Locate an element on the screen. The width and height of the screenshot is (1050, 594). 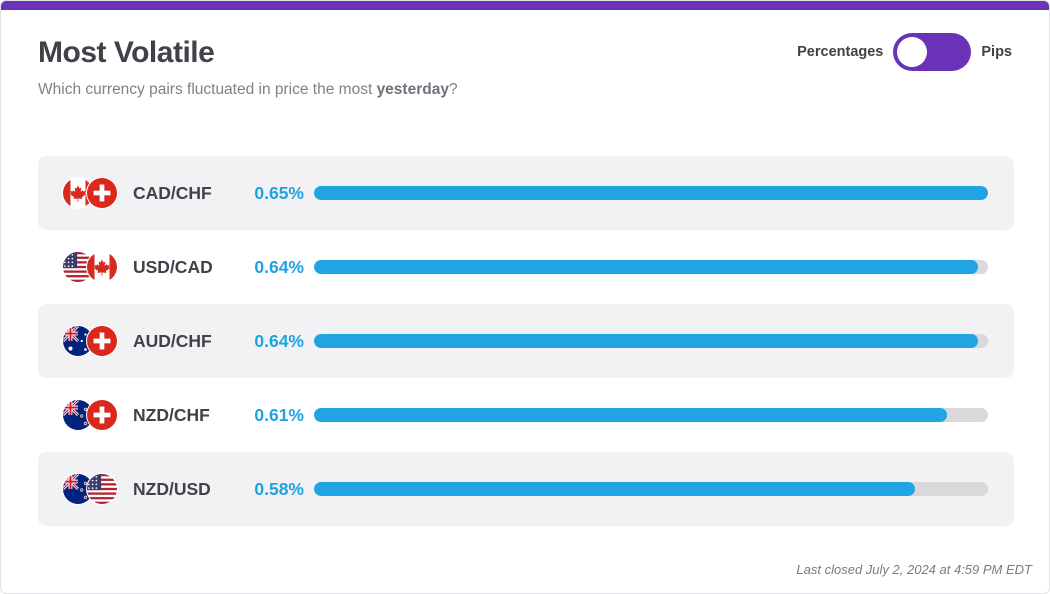
australia-flag-icon is located at coordinates (78, 341).